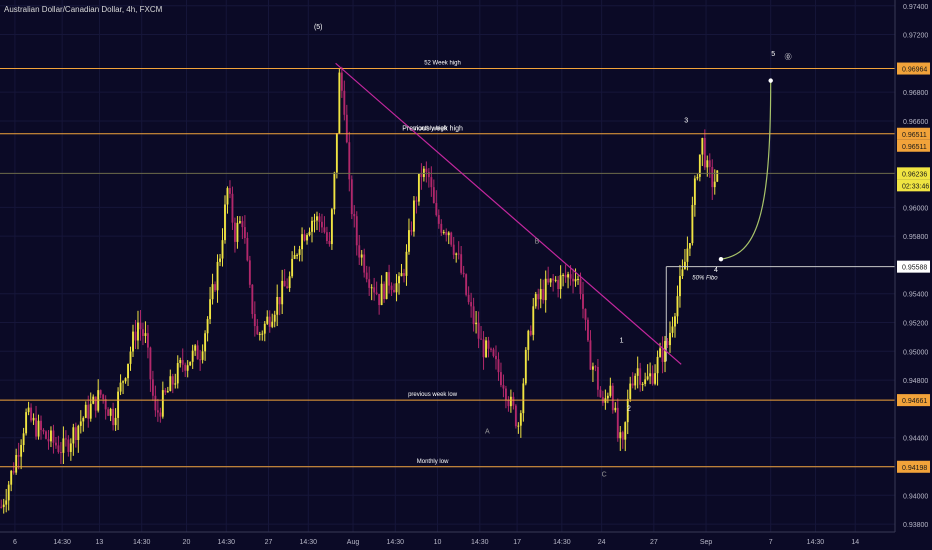 The height and width of the screenshot is (550, 932). I want to click on price-tag-prev-week-high-bg, so click(913, 145).